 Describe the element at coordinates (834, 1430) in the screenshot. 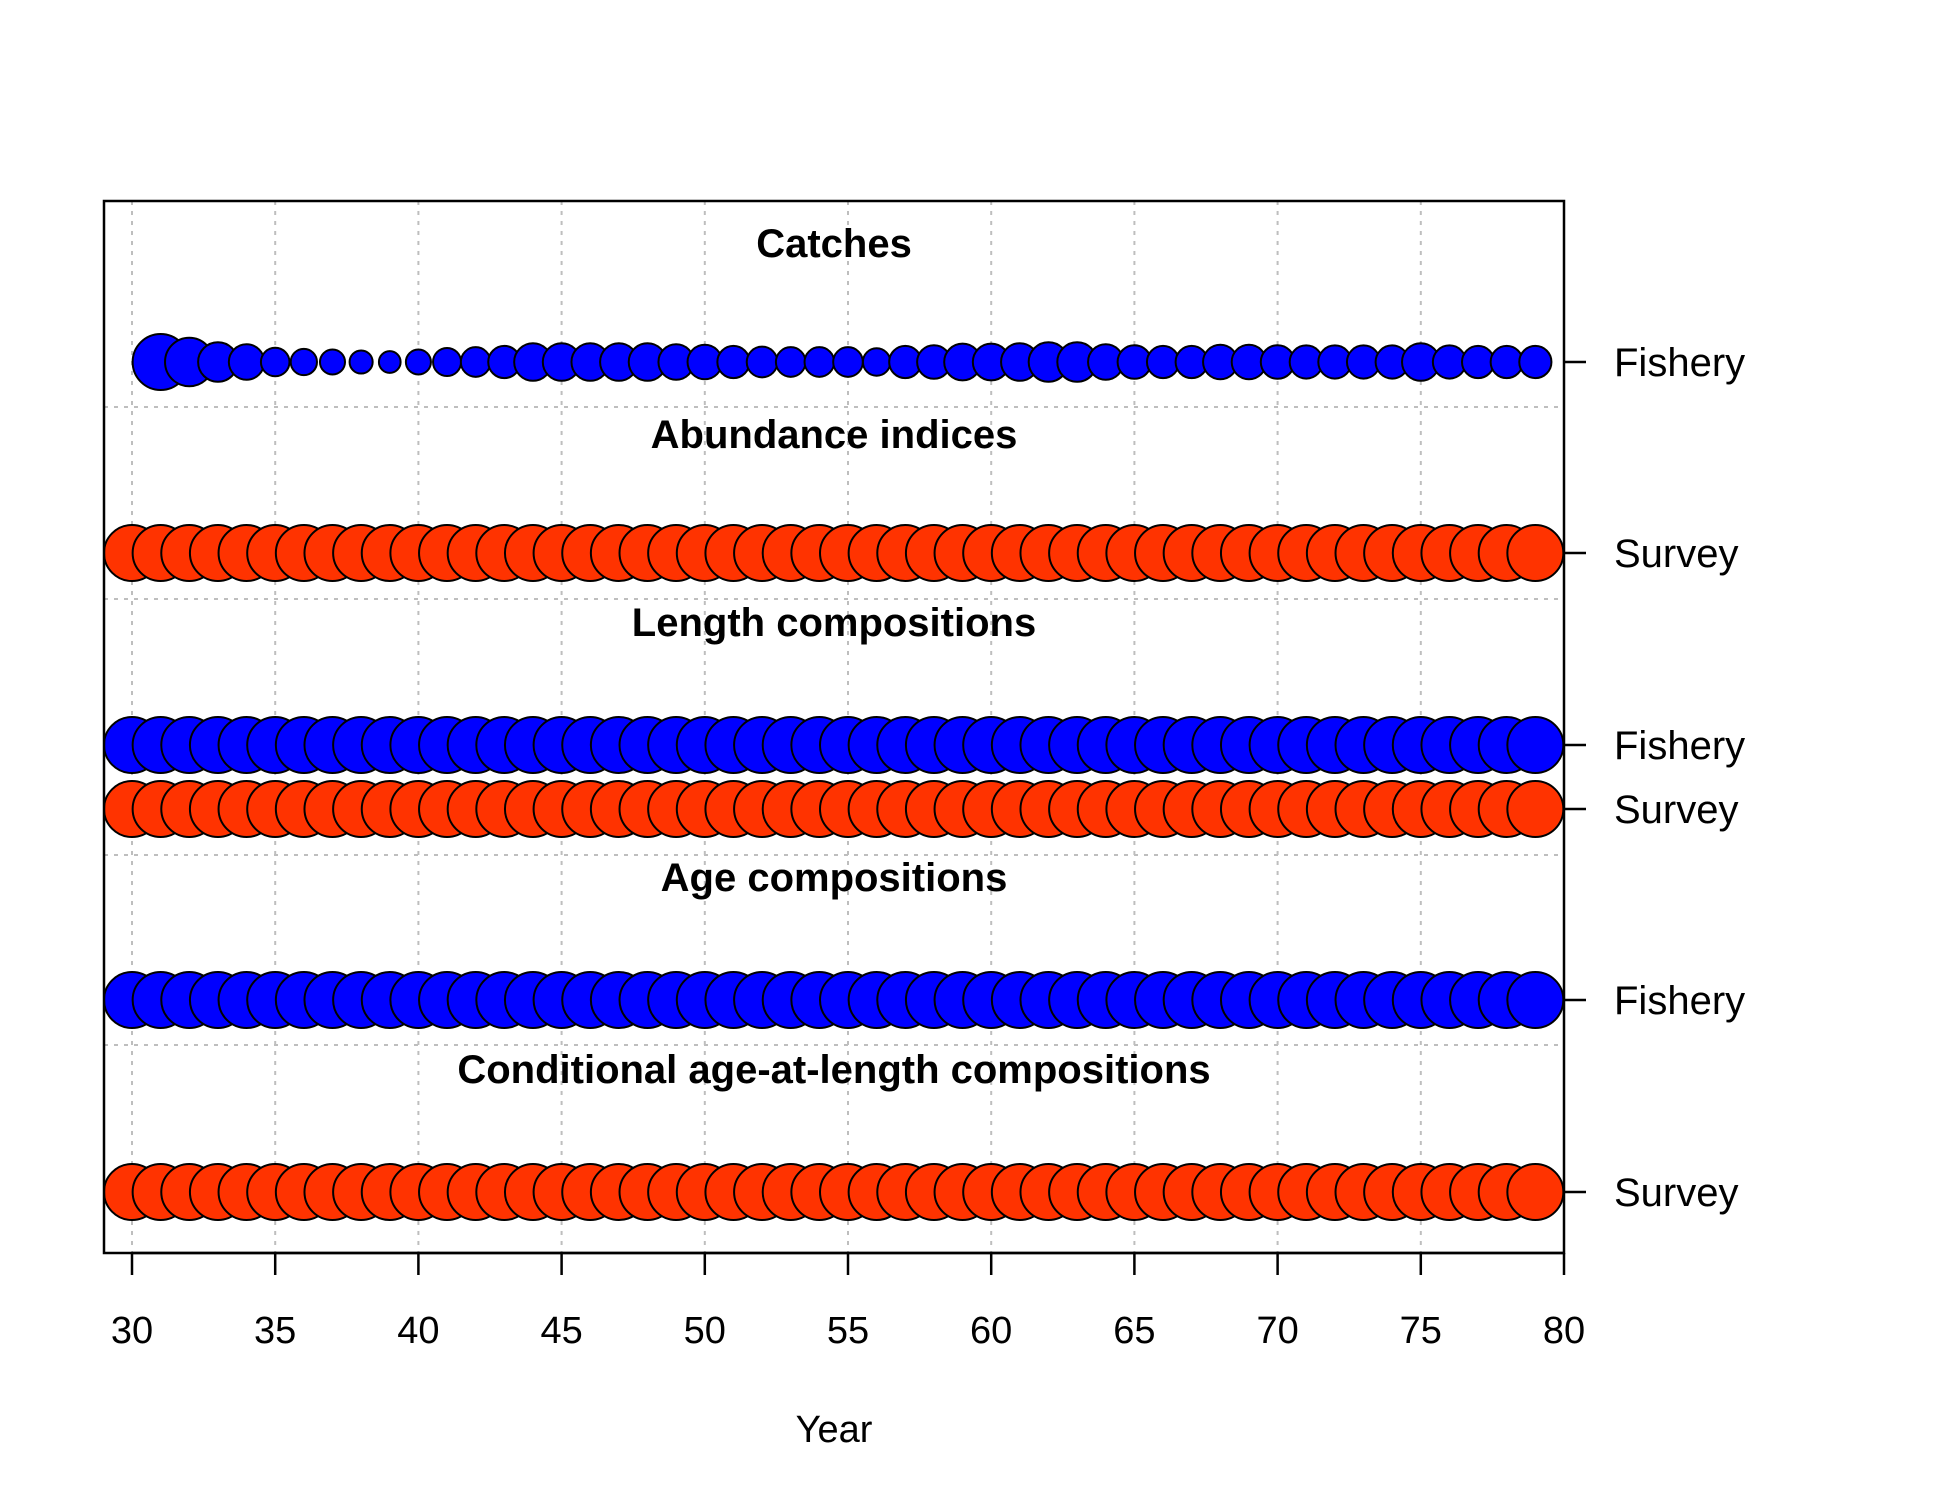

I see `x-axis-title: Year` at that location.